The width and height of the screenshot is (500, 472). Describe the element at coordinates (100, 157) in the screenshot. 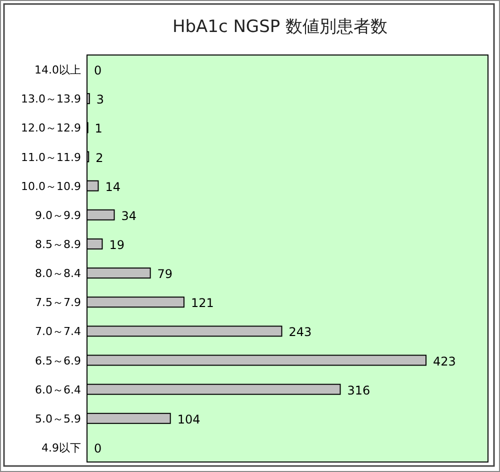

I see `data-label: 2` at that location.